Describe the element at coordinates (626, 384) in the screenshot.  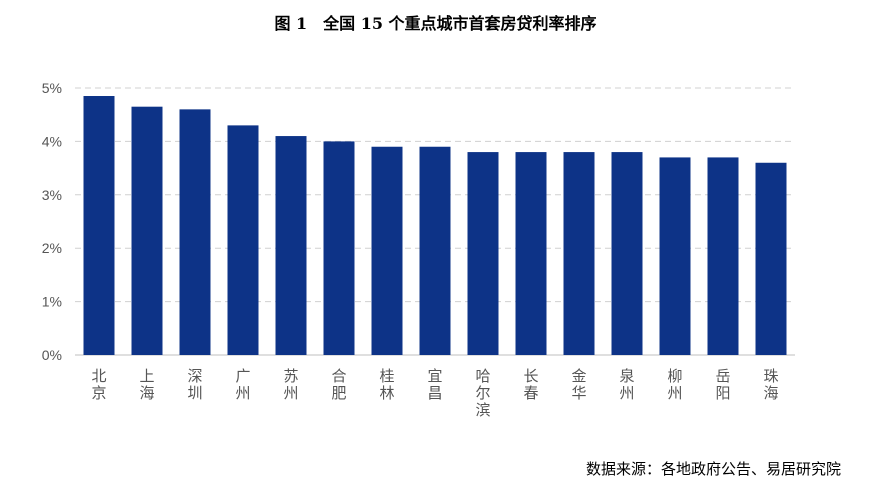
I see `x-tick-label: 泉州` at that location.